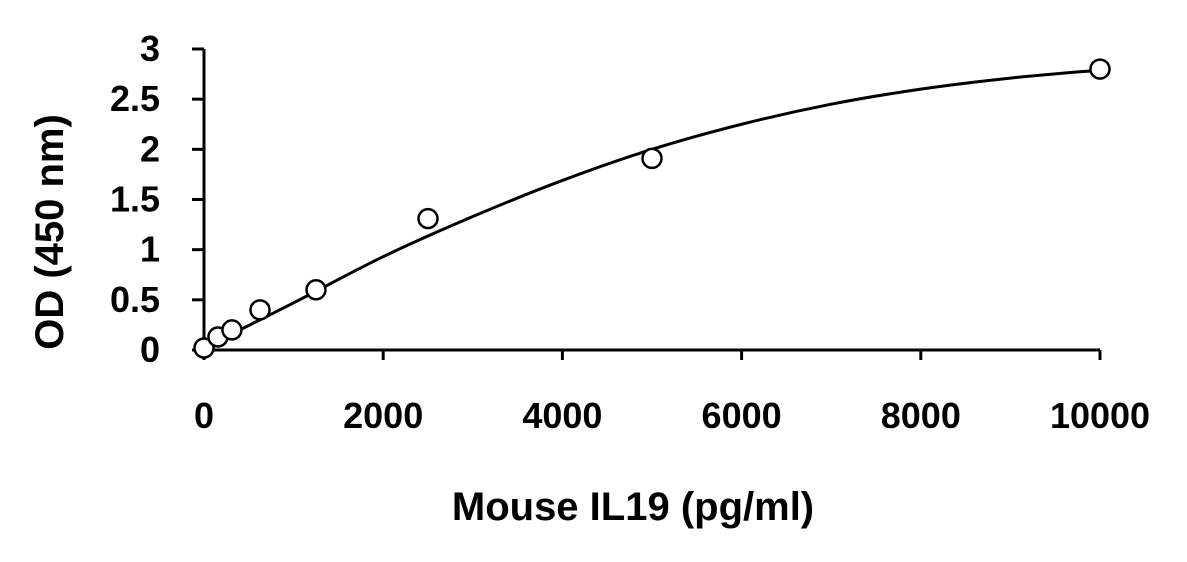  I want to click on y-tick-label: 0, so click(150, 349).